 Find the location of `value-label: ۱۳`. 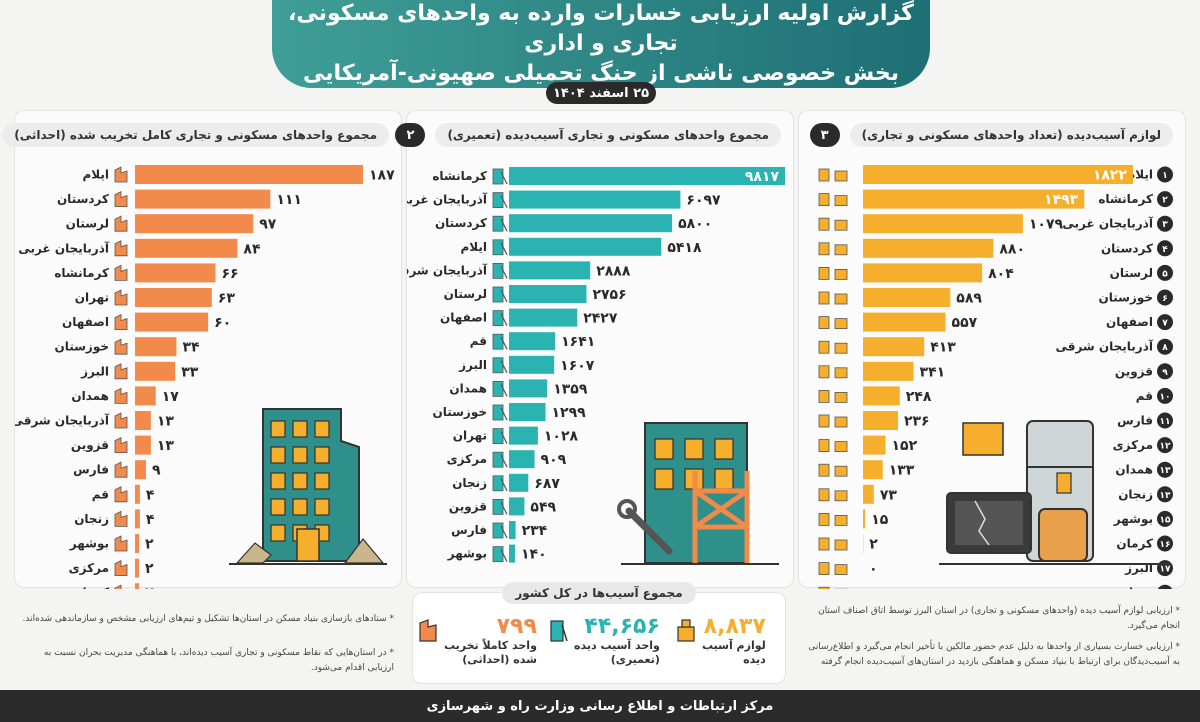

value-label: ۱۳ is located at coordinates (166, 446).